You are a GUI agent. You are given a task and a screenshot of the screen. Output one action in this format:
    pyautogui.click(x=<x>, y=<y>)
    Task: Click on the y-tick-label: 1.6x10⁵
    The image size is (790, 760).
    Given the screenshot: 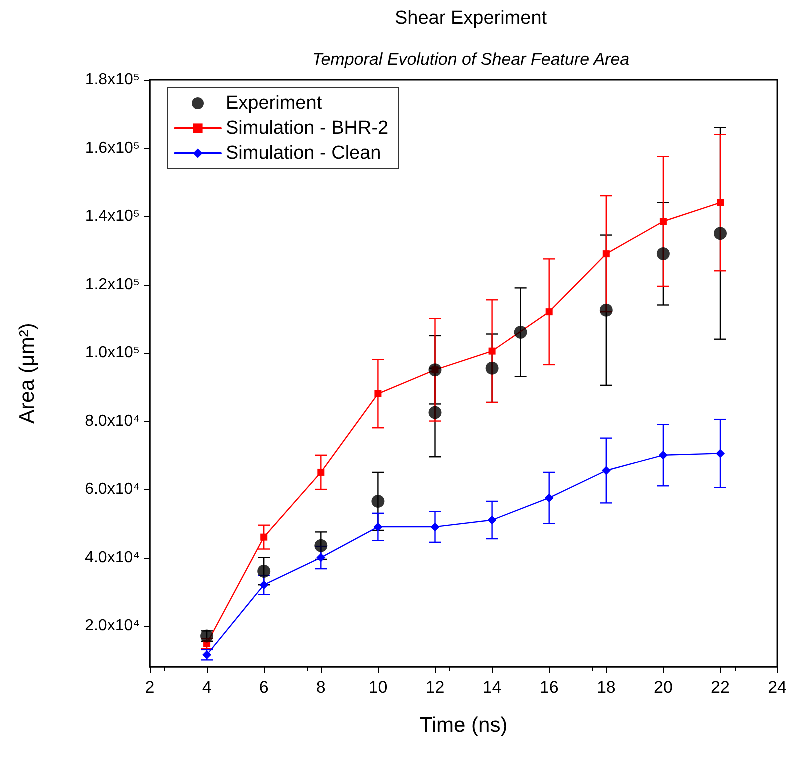 What is the action you would take?
    pyautogui.click(x=112, y=148)
    